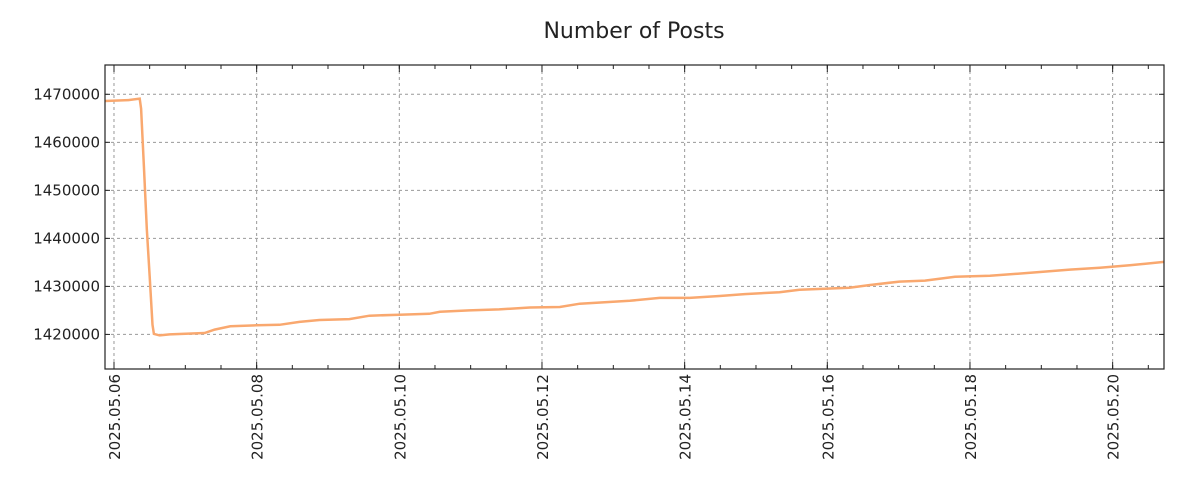 The image size is (1200, 504). What do you see at coordinates (66, 238) in the screenshot?
I see `y-tick-label: 1440000` at bounding box center [66, 238].